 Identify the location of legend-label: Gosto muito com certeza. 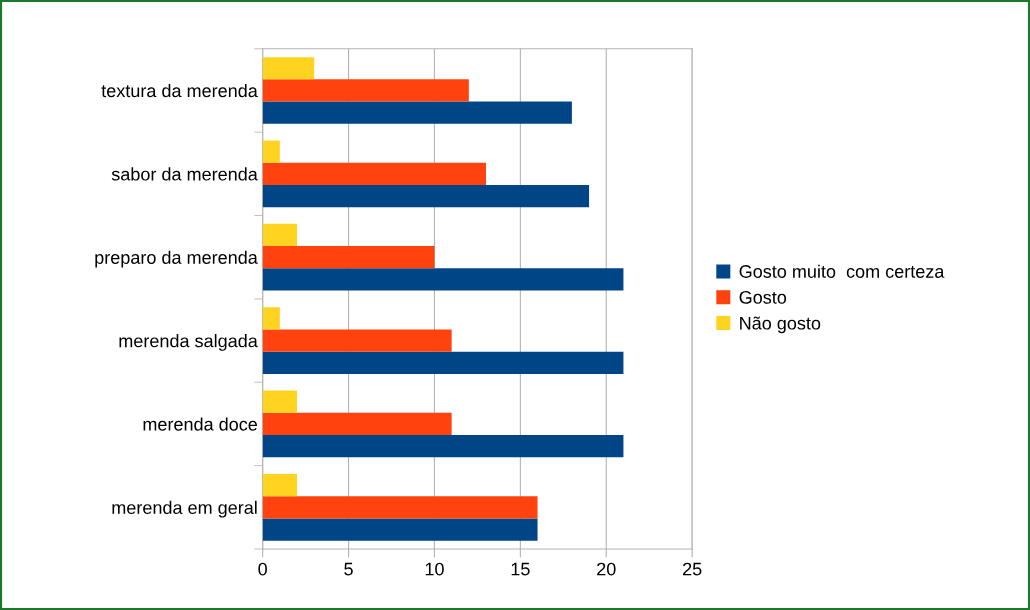
(842, 271).